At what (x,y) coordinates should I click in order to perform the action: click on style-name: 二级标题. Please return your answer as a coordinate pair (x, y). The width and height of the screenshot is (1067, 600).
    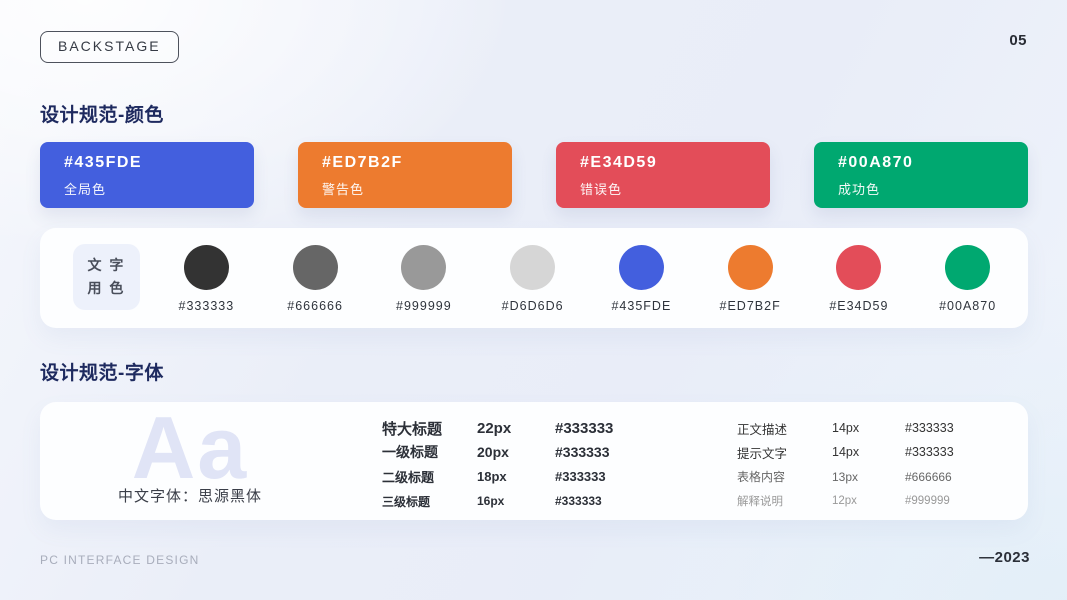
    Looking at the image, I should click on (408, 478).